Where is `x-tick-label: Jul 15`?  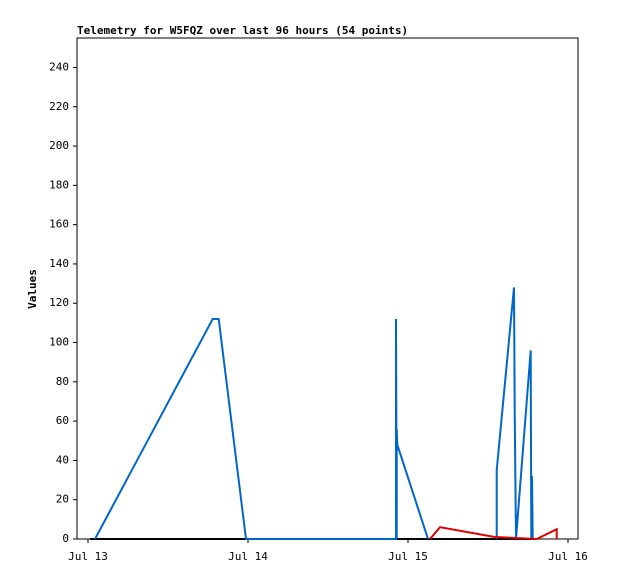
x-tick-label: Jul 15 is located at coordinates (408, 556).